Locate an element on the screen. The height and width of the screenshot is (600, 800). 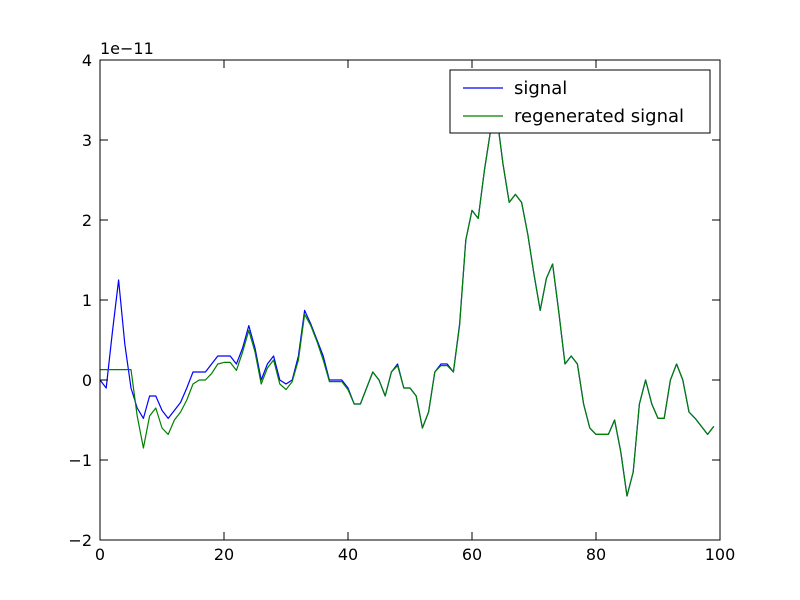
y-offset-label: 1e−11 is located at coordinates (127, 48).